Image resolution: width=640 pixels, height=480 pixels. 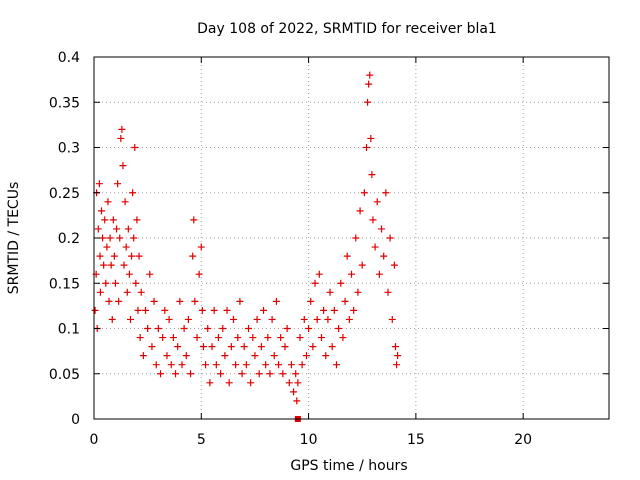 I want to click on y-tick-label: 0, so click(x=75, y=420).